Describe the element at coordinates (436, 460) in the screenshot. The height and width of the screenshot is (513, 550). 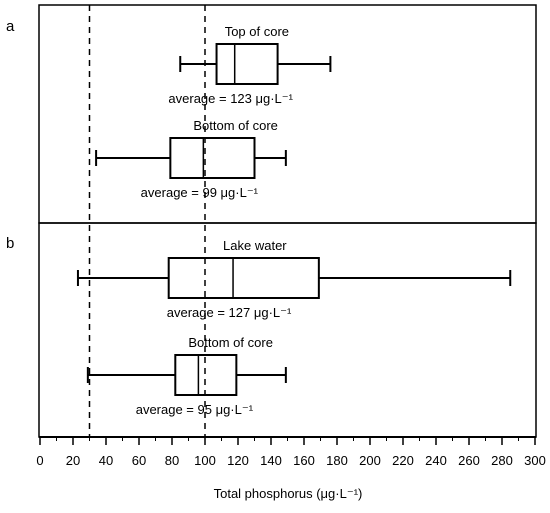
I see `x-tick-label-240: 240` at that location.